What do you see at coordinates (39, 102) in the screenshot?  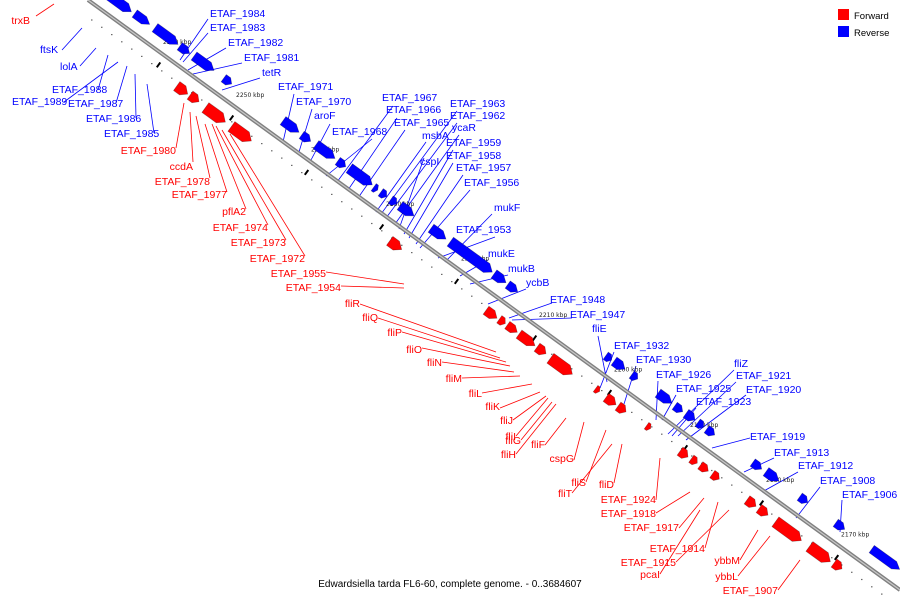 I see `gene-label: ETAF_1989` at bounding box center [39, 102].